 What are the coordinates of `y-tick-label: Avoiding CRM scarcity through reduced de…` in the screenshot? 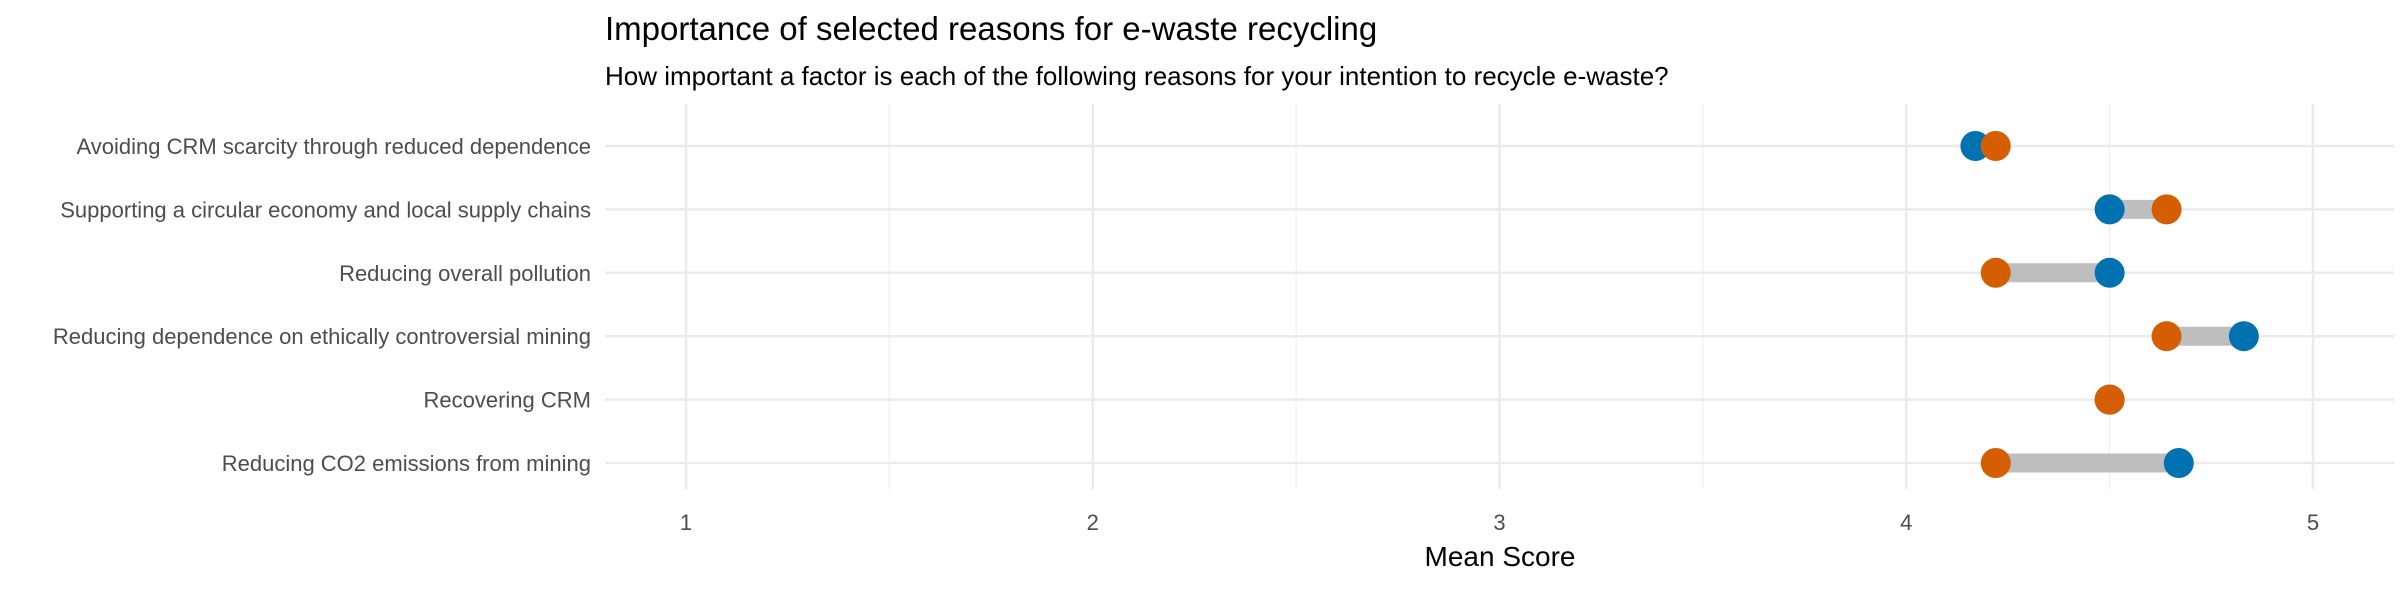 It's located at (334, 146).